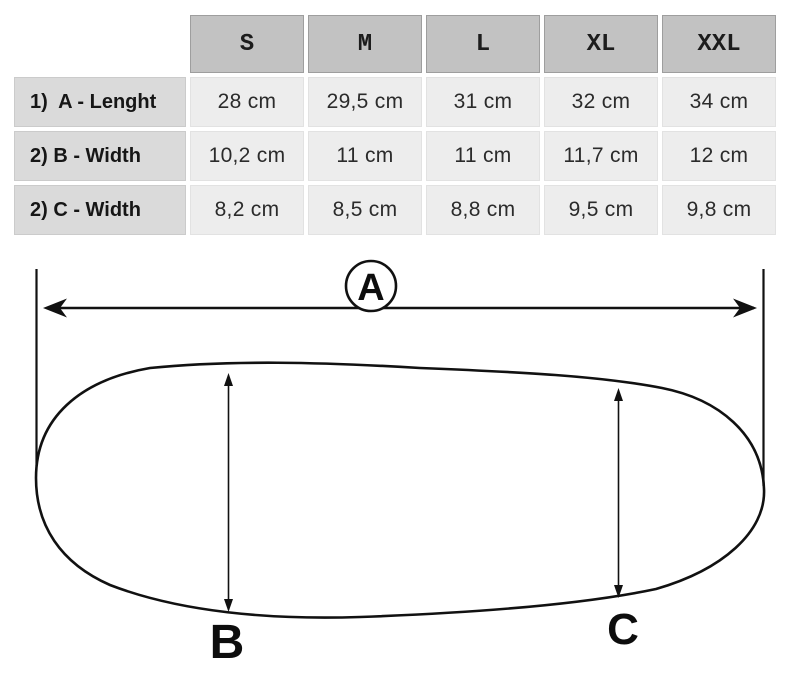 The width and height of the screenshot is (800, 700). What do you see at coordinates (719, 102) in the screenshot?
I see `cell-a-xxl: 34 cm` at bounding box center [719, 102].